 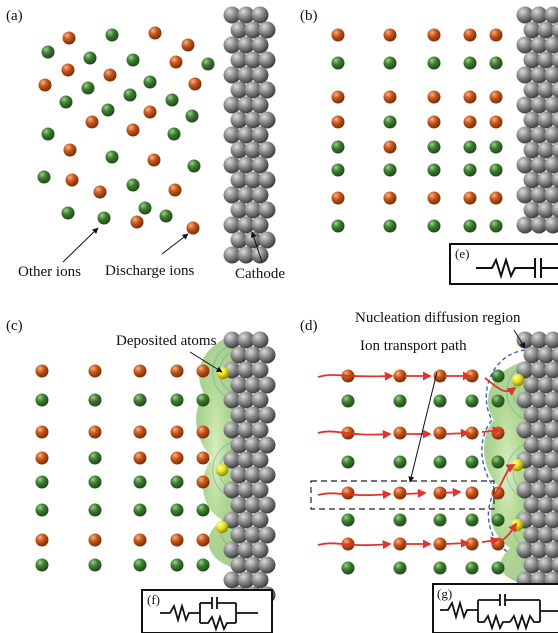 What do you see at coordinates (222, 527) in the screenshot?
I see `deposited-atom` at bounding box center [222, 527].